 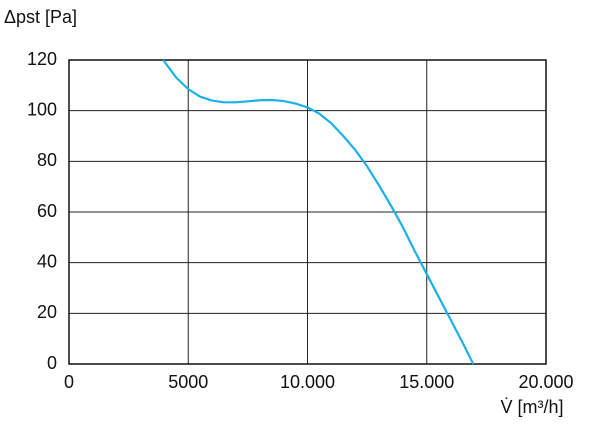 What do you see at coordinates (42, 59) in the screenshot?
I see `y-tick-label: 120` at bounding box center [42, 59].